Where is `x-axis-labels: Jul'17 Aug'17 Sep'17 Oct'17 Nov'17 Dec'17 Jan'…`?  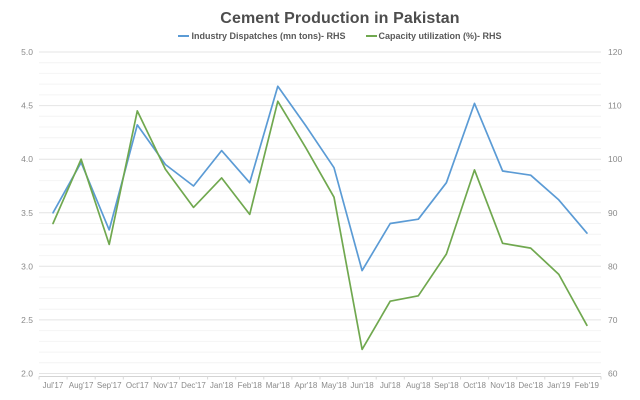 x-axis-labels: Jul'17 Aug'17 Sep'17 Oct'17 Nov'17 Dec'17 Jan'… is located at coordinates (321, 385).